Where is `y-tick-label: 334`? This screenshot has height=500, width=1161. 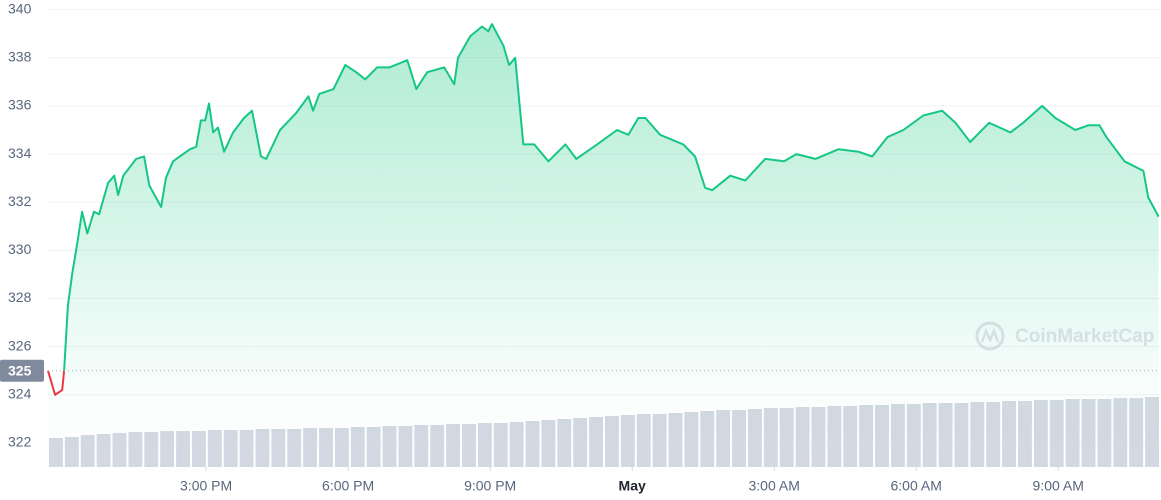
y-tick-label: 334 is located at coordinates (20, 153).